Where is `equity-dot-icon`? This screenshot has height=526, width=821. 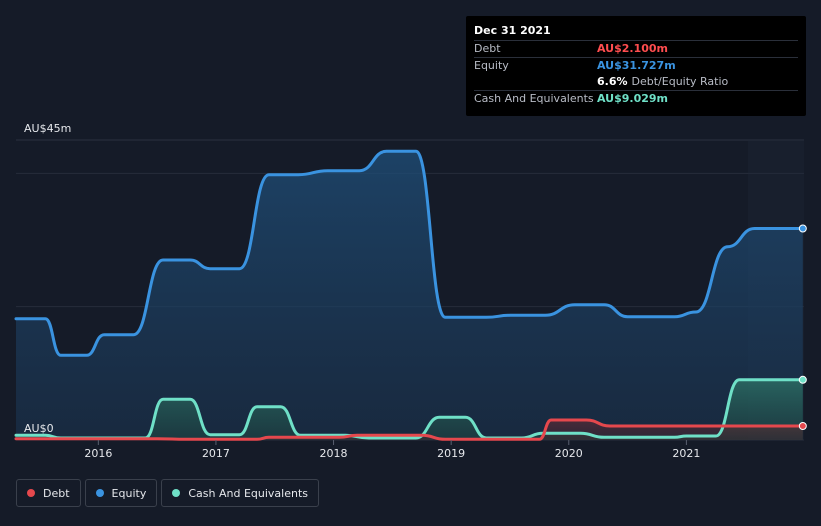 equity-dot-icon is located at coordinates (99, 493).